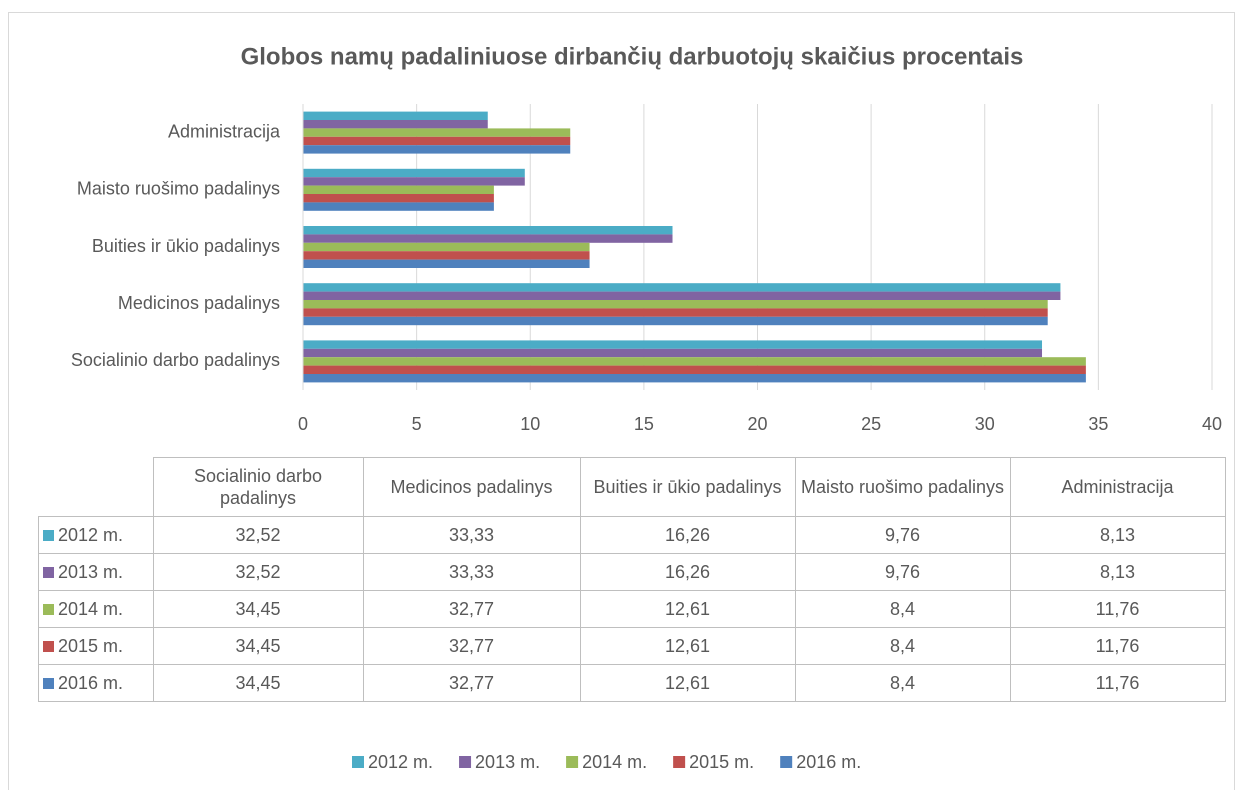 Image resolution: width=1243 pixels, height=790 pixels. I want to click on table-header: Medicinos padalinys, so click(471, 487).